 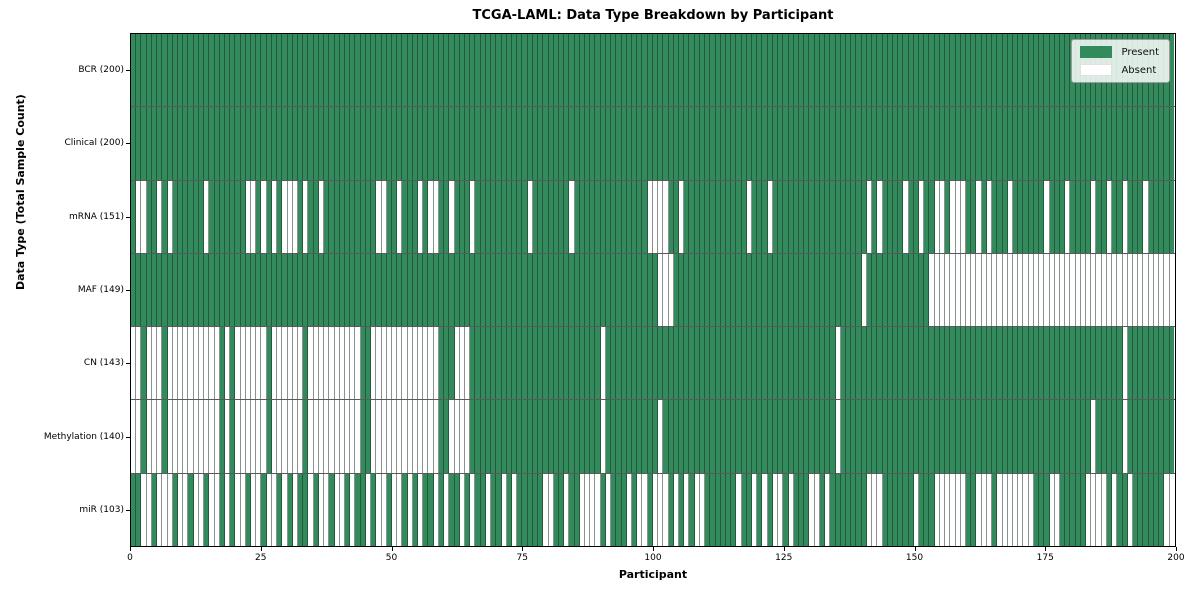 What do you see at coordinates (96, 216) in the screenshot?
I see `y-tick-label-mrna: mRNA (151)` at bounding box center [96, 216].